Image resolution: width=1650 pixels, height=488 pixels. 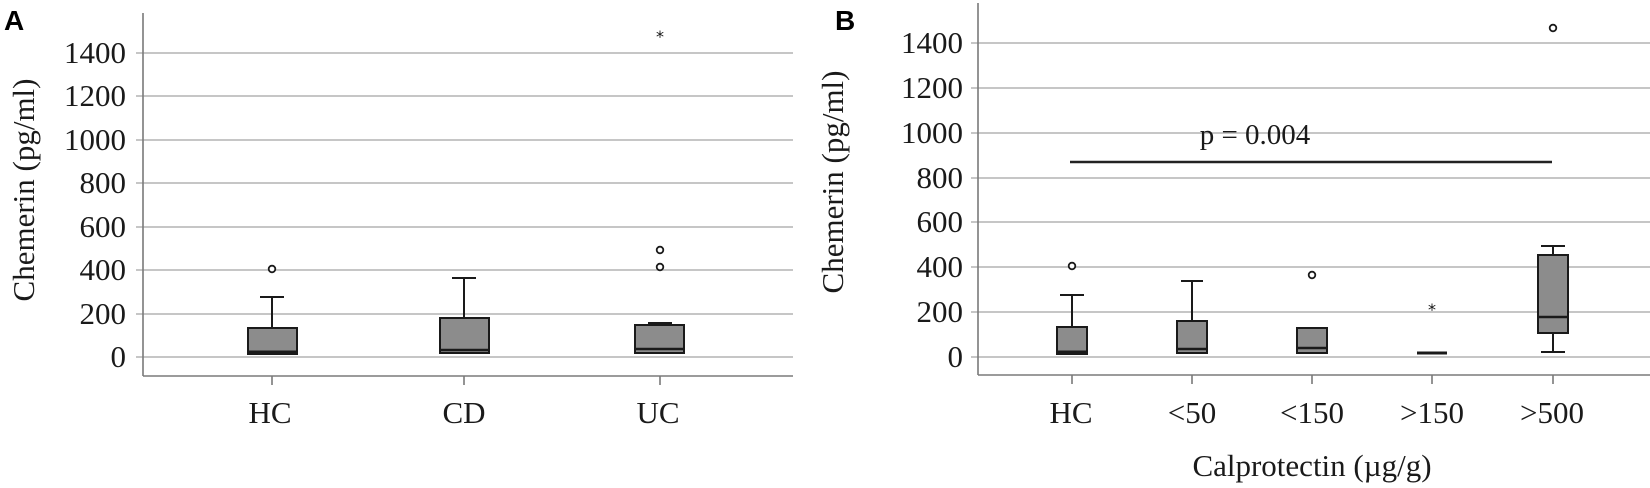 What do you see at coordinates (1072, 308) in the screenshot?
I see `panel-b-box-hc` at bounding box center [1072, 308].